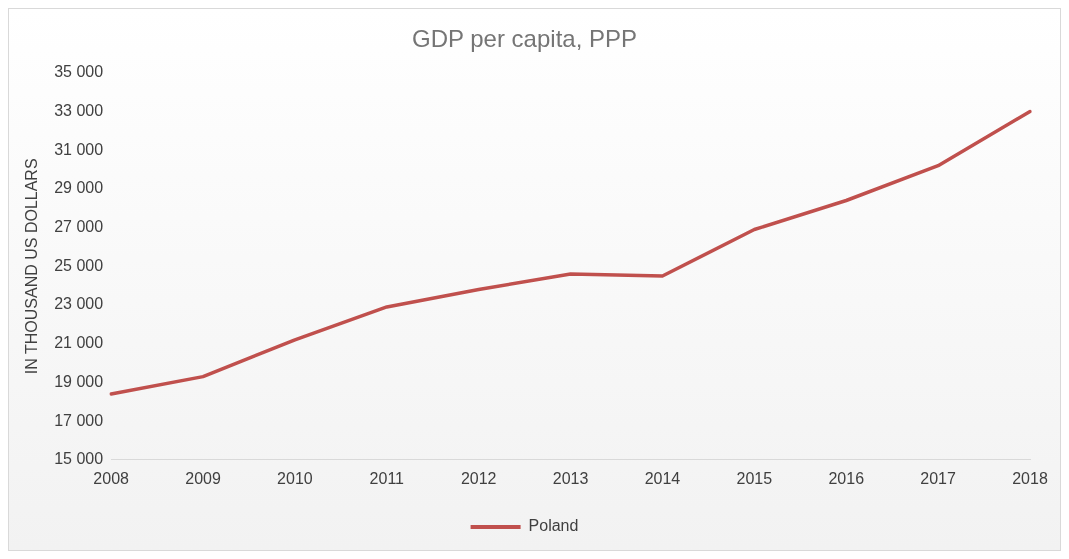  I want to click on x-tick-label: 2009, so click(203, 478).